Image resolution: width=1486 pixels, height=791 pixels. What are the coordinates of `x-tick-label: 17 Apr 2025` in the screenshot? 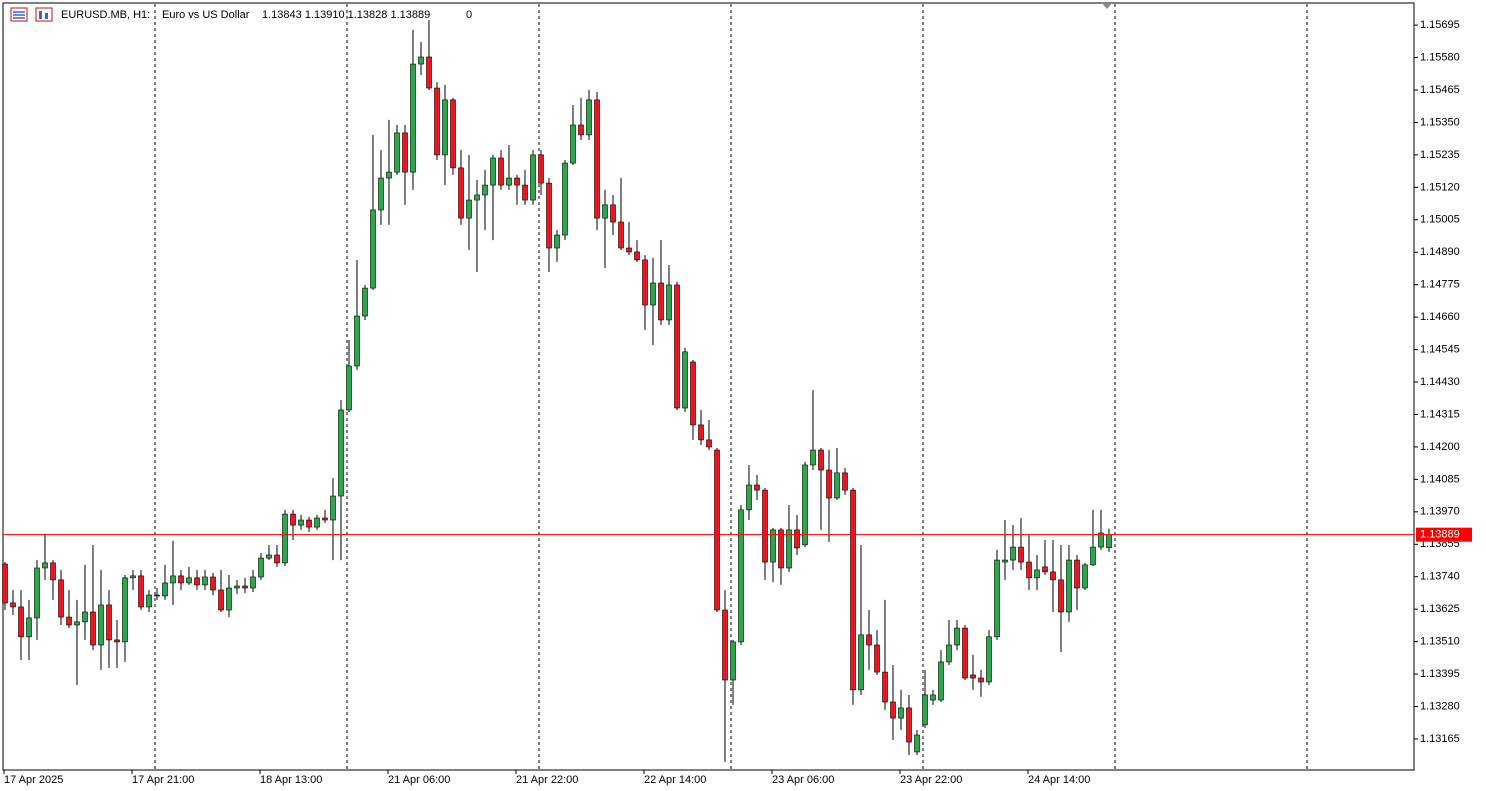 It's located at (33, 780).